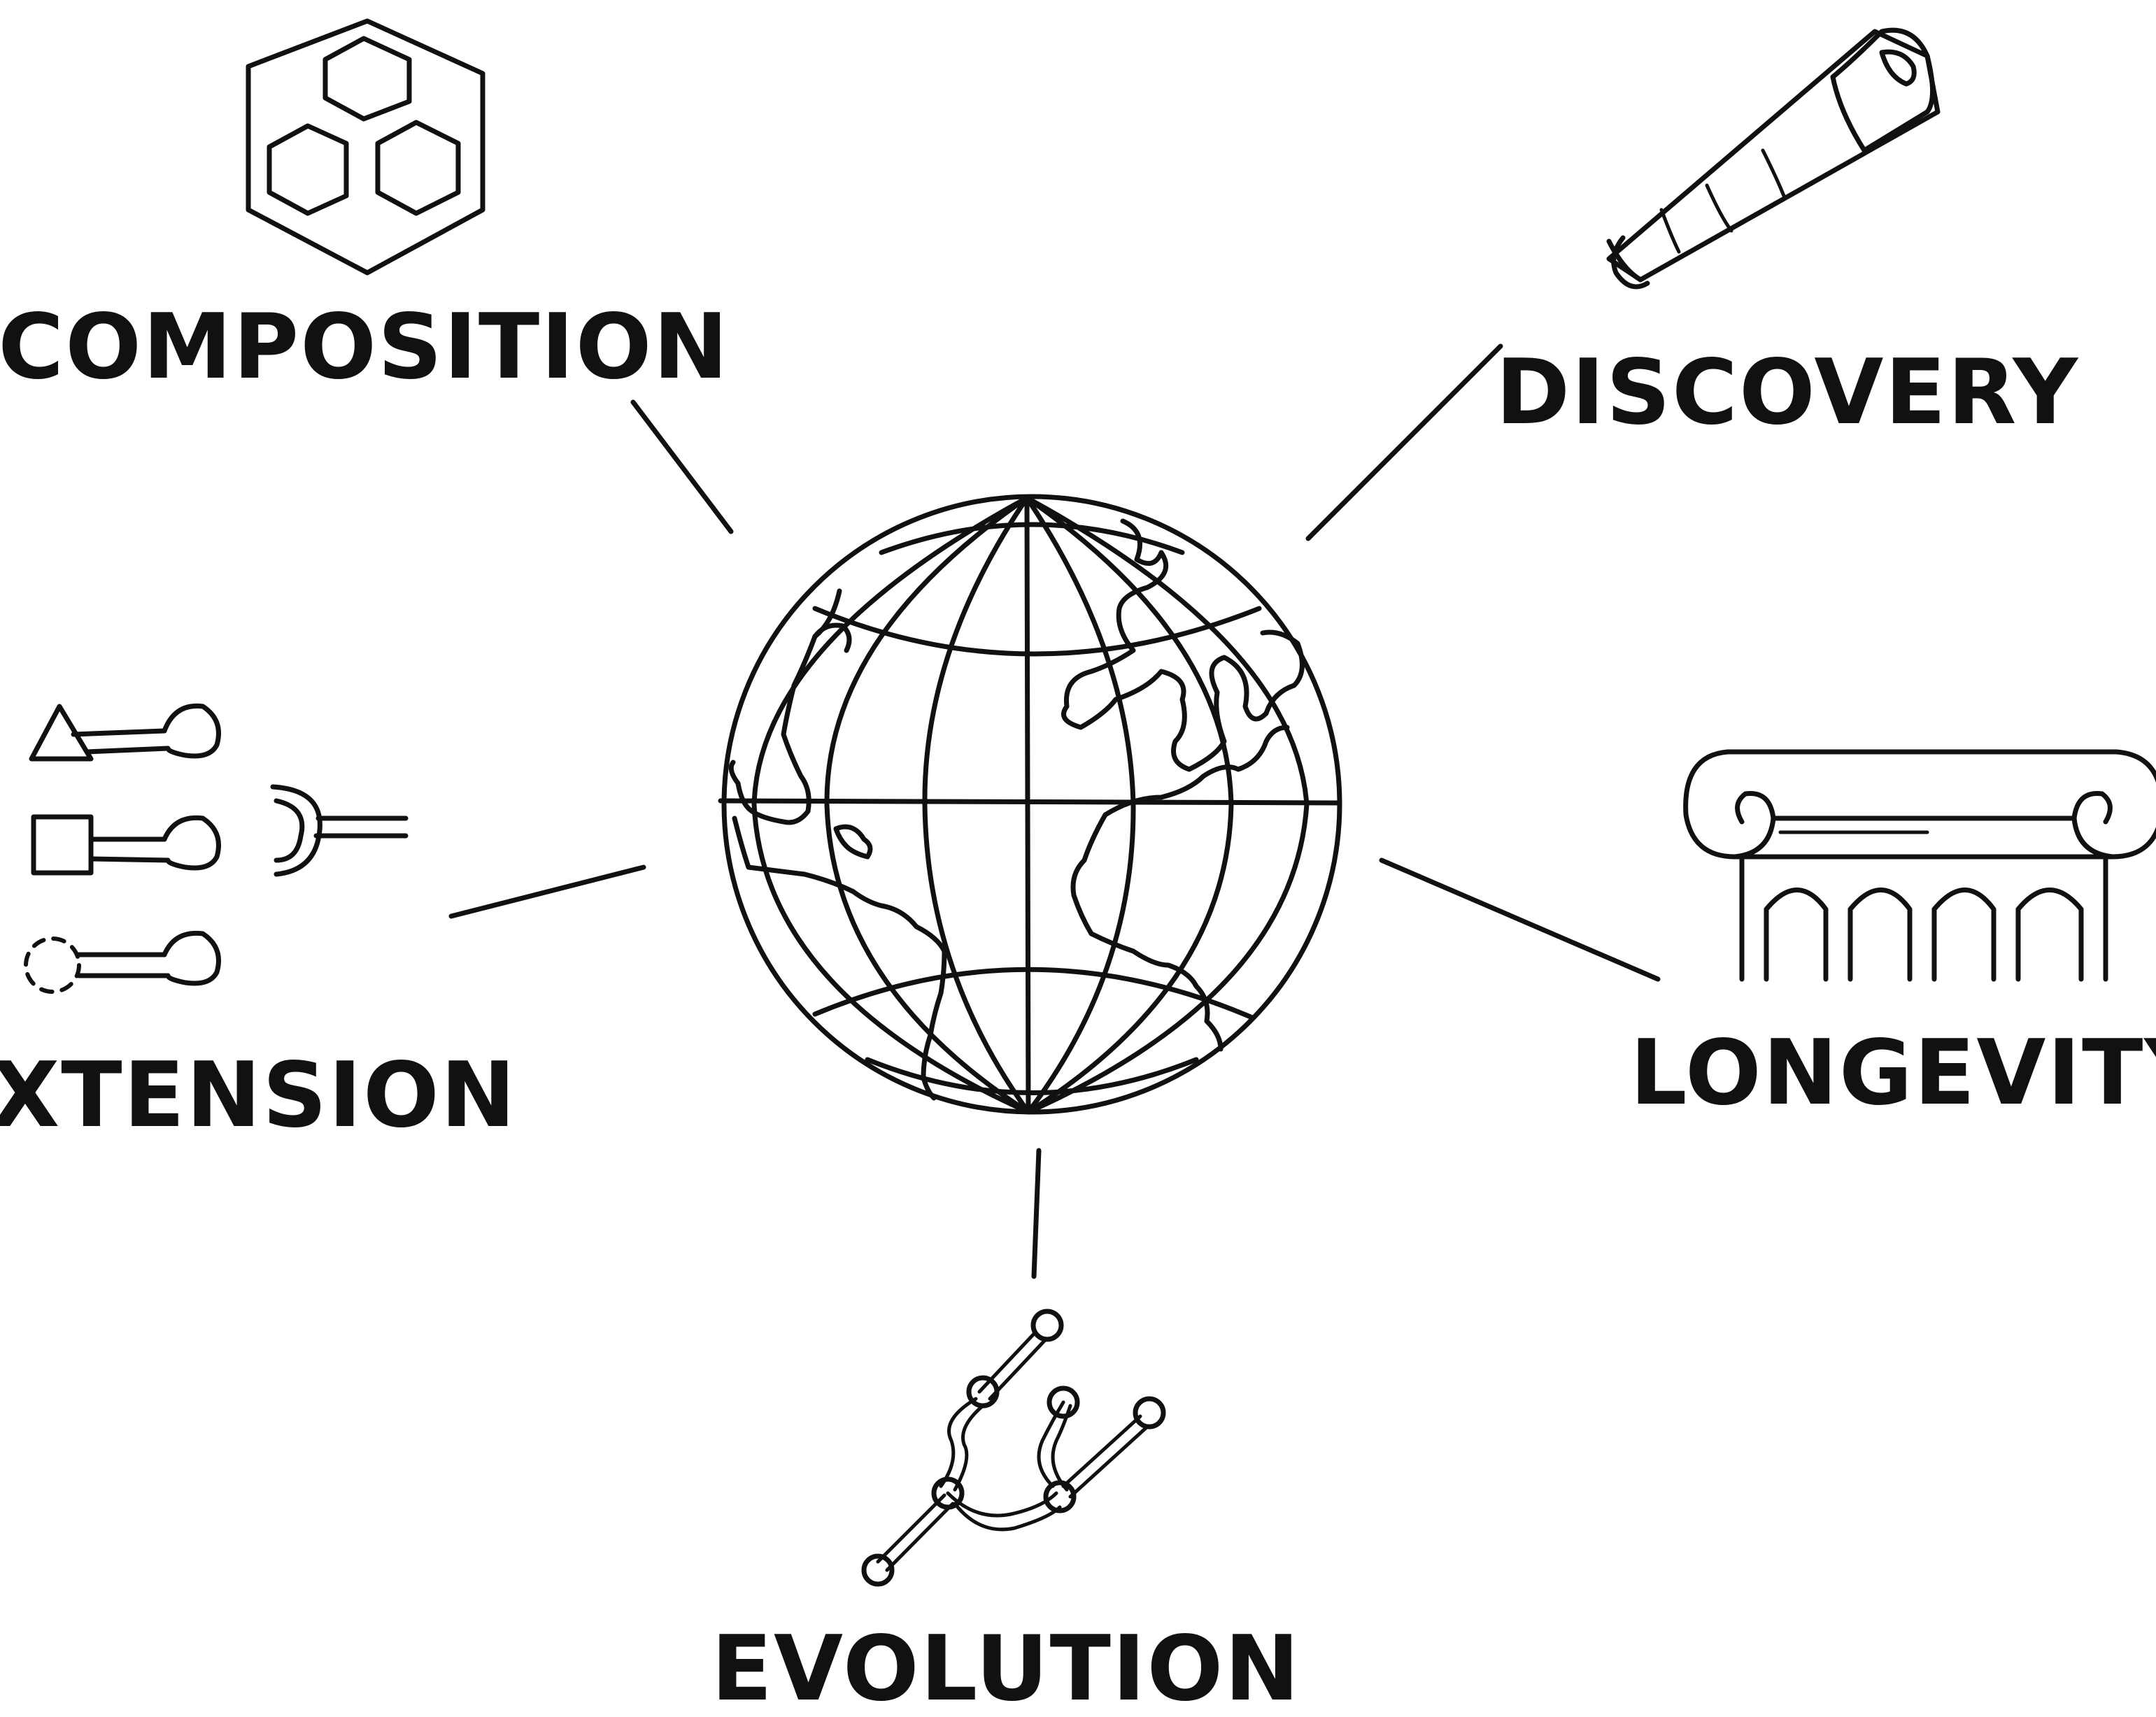 The height and width of the screenshot is (1717, 2156). What do you see at coordinates (259, 1095) in the screenshot?
I see `extension-label: EXTENSION` at bounding box center [259, 1095].